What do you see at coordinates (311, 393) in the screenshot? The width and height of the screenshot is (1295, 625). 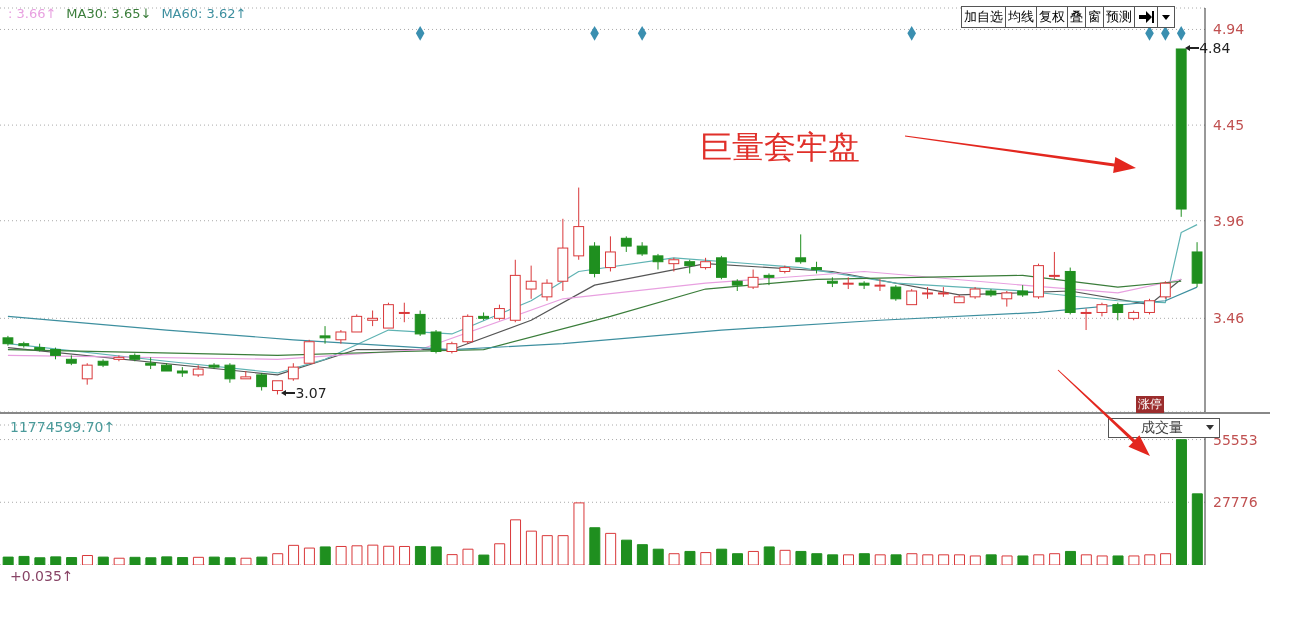 I see `annotation: 3.07` at bounding box center [311, 393].